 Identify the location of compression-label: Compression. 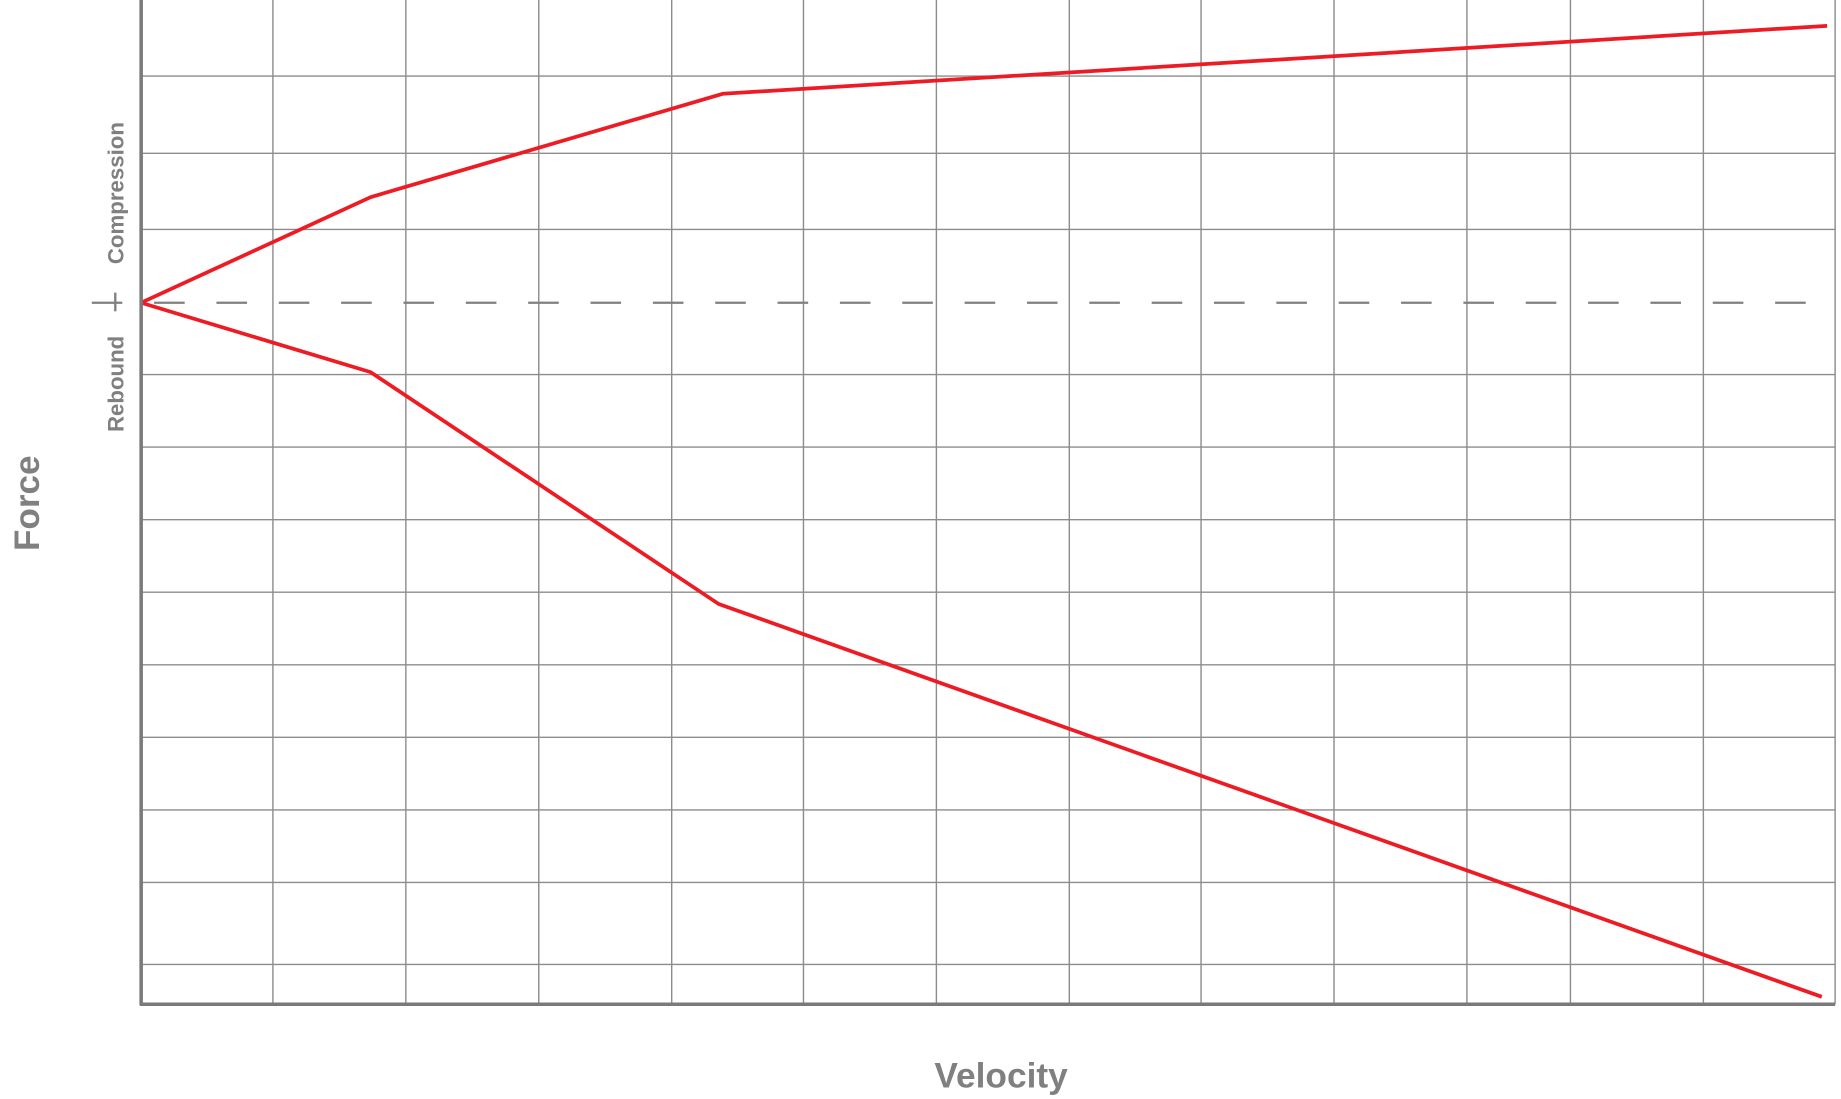
(115, 193).